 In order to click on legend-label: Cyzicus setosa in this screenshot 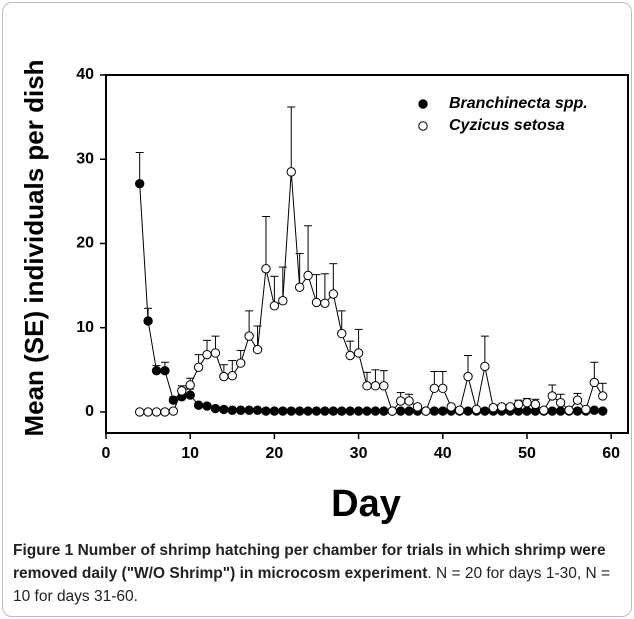, I will do `click(507, 125)`.